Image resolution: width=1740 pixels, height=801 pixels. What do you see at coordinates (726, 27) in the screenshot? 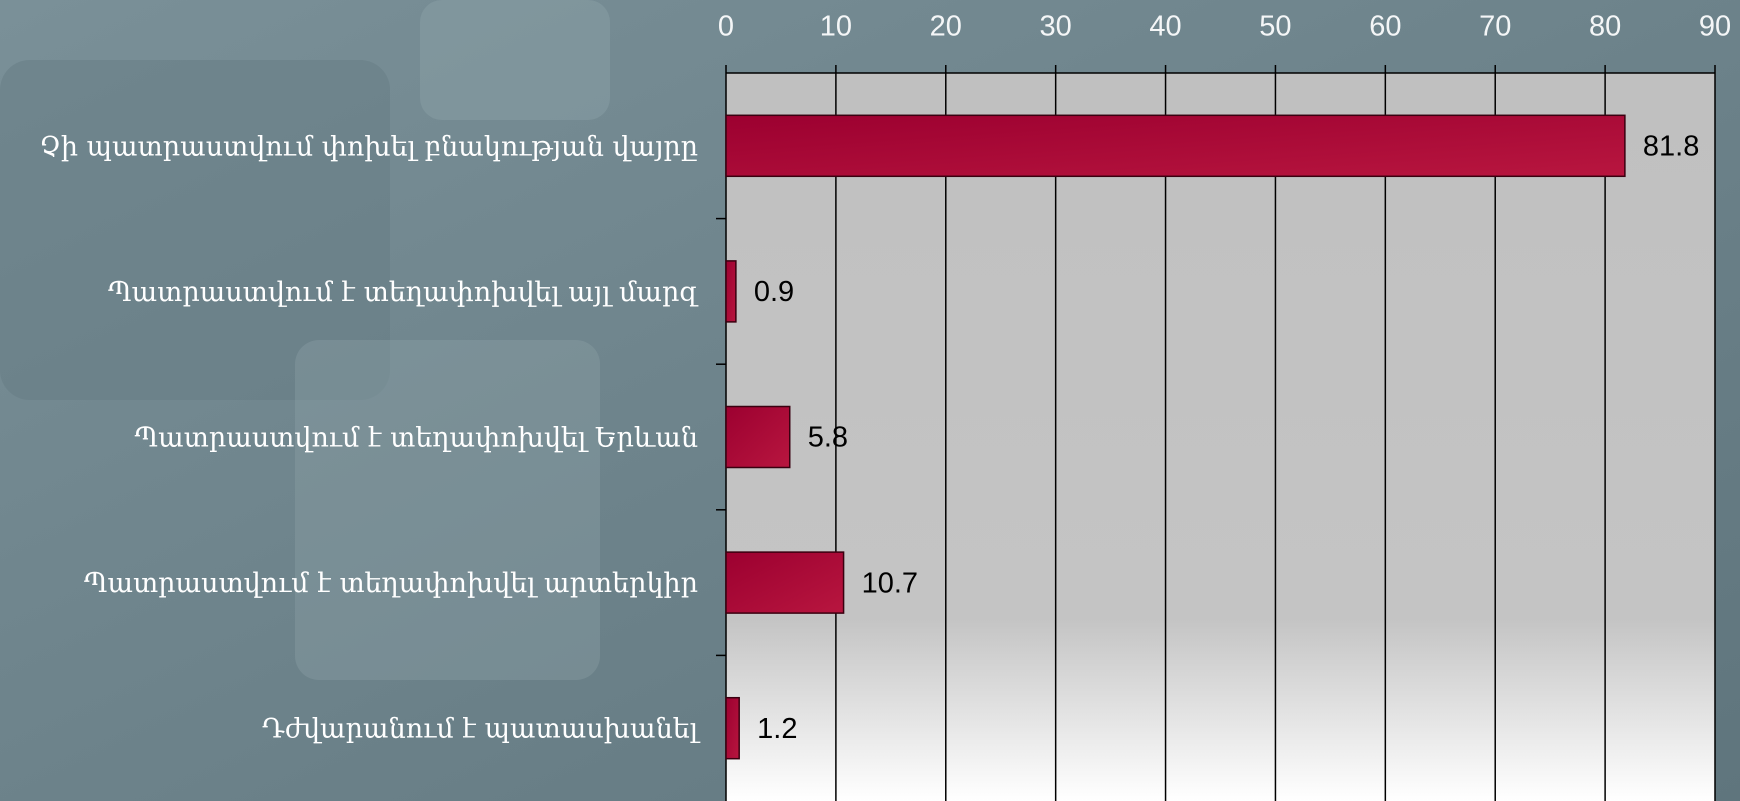
I see `x-tick-label: 0` at bounding box center [726, 27].